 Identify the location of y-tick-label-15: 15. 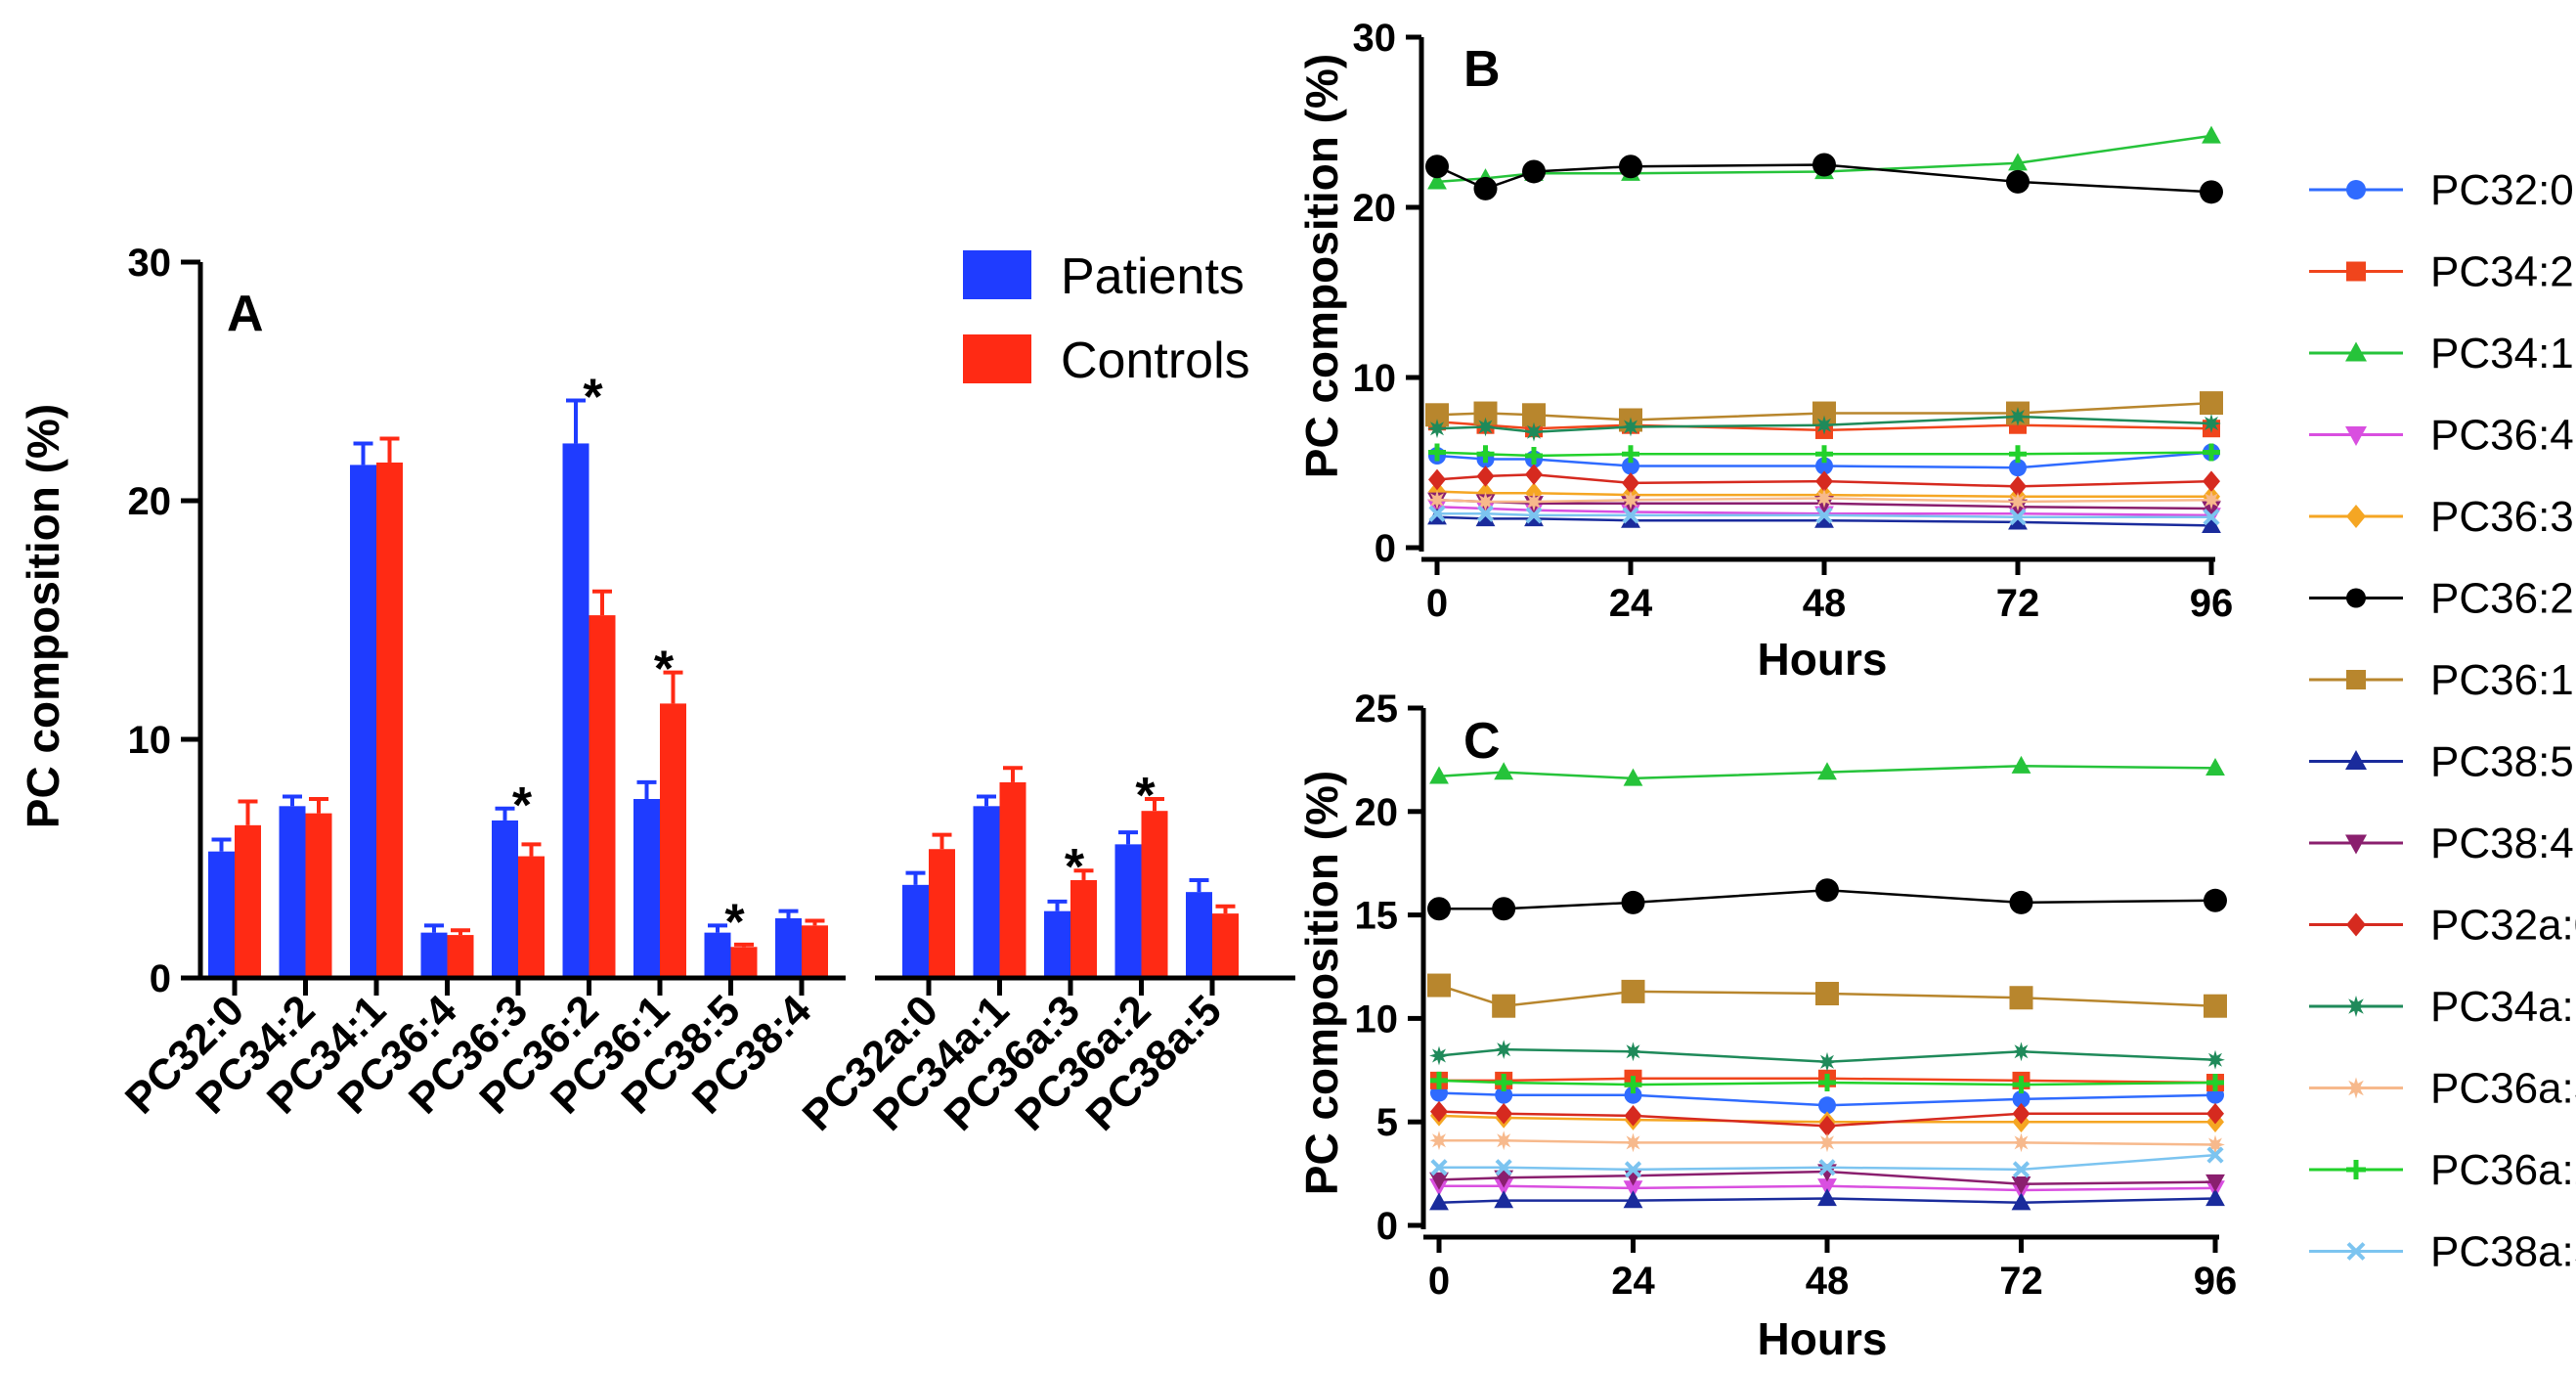
(1377, 917).